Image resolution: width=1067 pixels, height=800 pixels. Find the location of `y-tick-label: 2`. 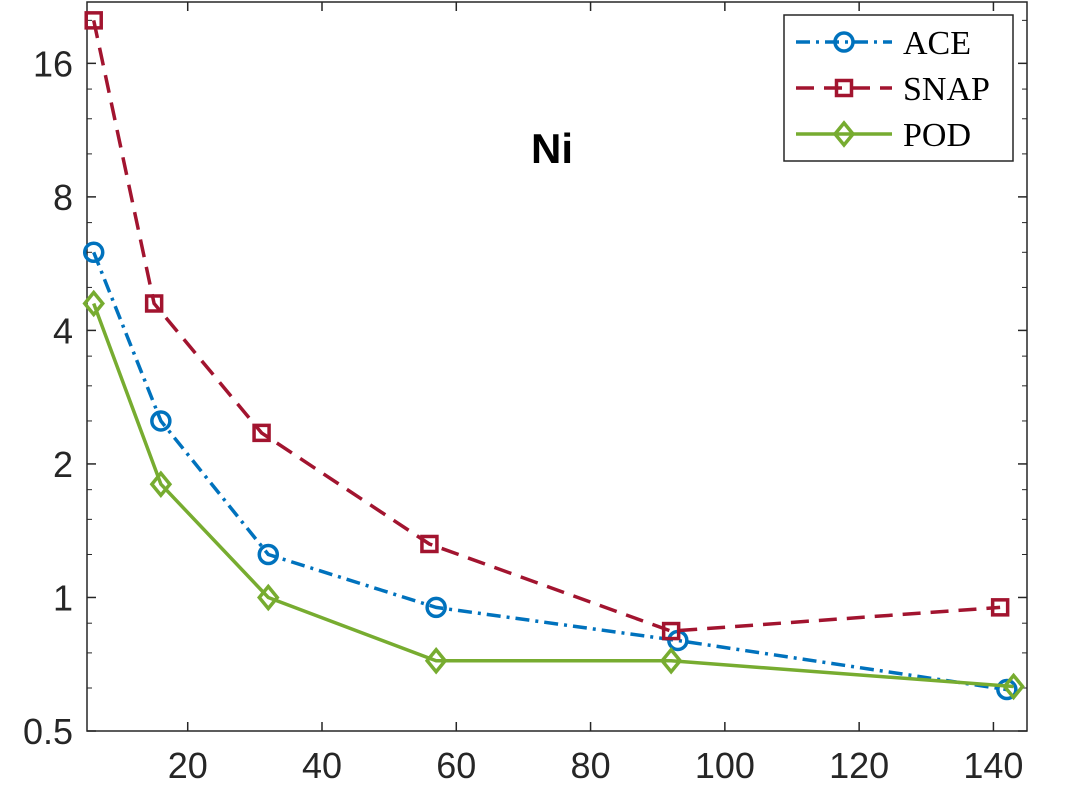

y-tick-label: 2 is located at coordinates (63, 464).